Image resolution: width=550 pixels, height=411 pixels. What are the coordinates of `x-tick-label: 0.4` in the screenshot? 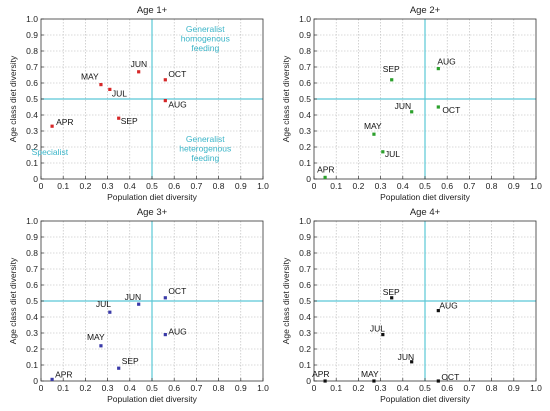 It's located at (403, 186).